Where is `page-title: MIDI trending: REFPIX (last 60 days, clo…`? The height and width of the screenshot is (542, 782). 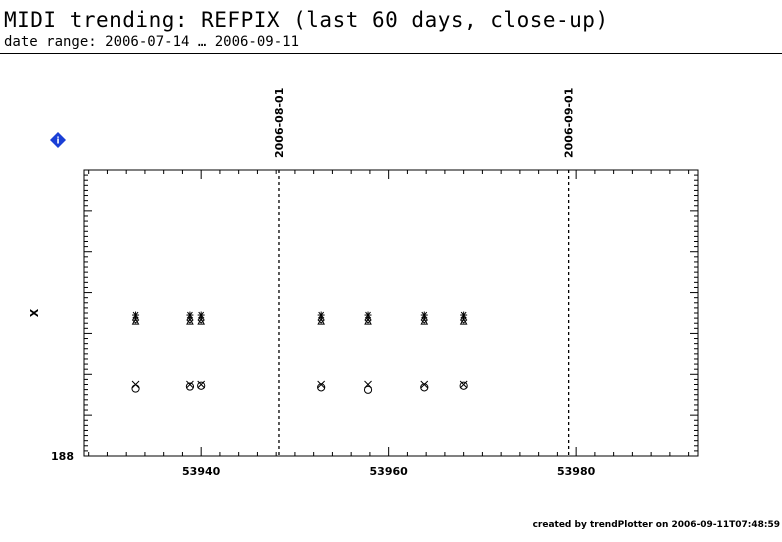
page-title: MIDI trending: REFPIX (last 60 days, clo… is located at coordinates (306, 20).